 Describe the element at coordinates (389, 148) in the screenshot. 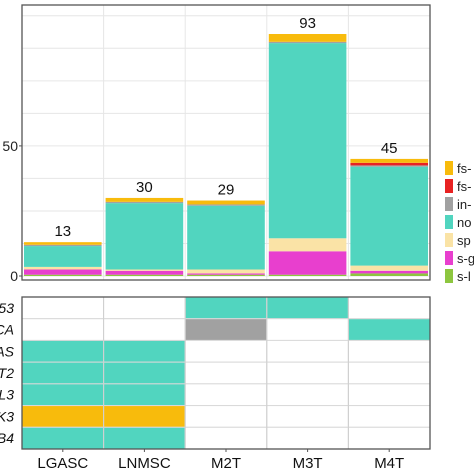

I see `bar-total-label-M4T: 45` at that location.